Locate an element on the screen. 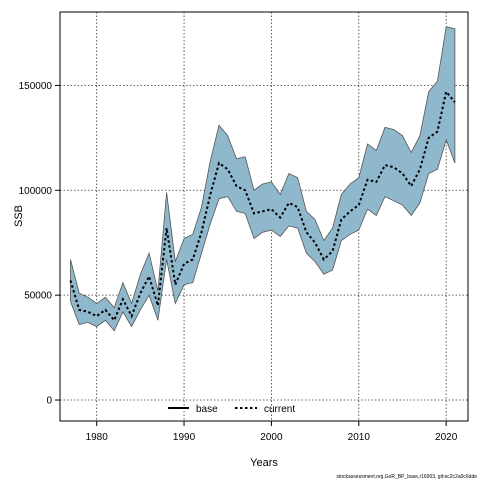 The image size is (480, 480). y-axis-label: SSB is located at coordinates (19, 216).